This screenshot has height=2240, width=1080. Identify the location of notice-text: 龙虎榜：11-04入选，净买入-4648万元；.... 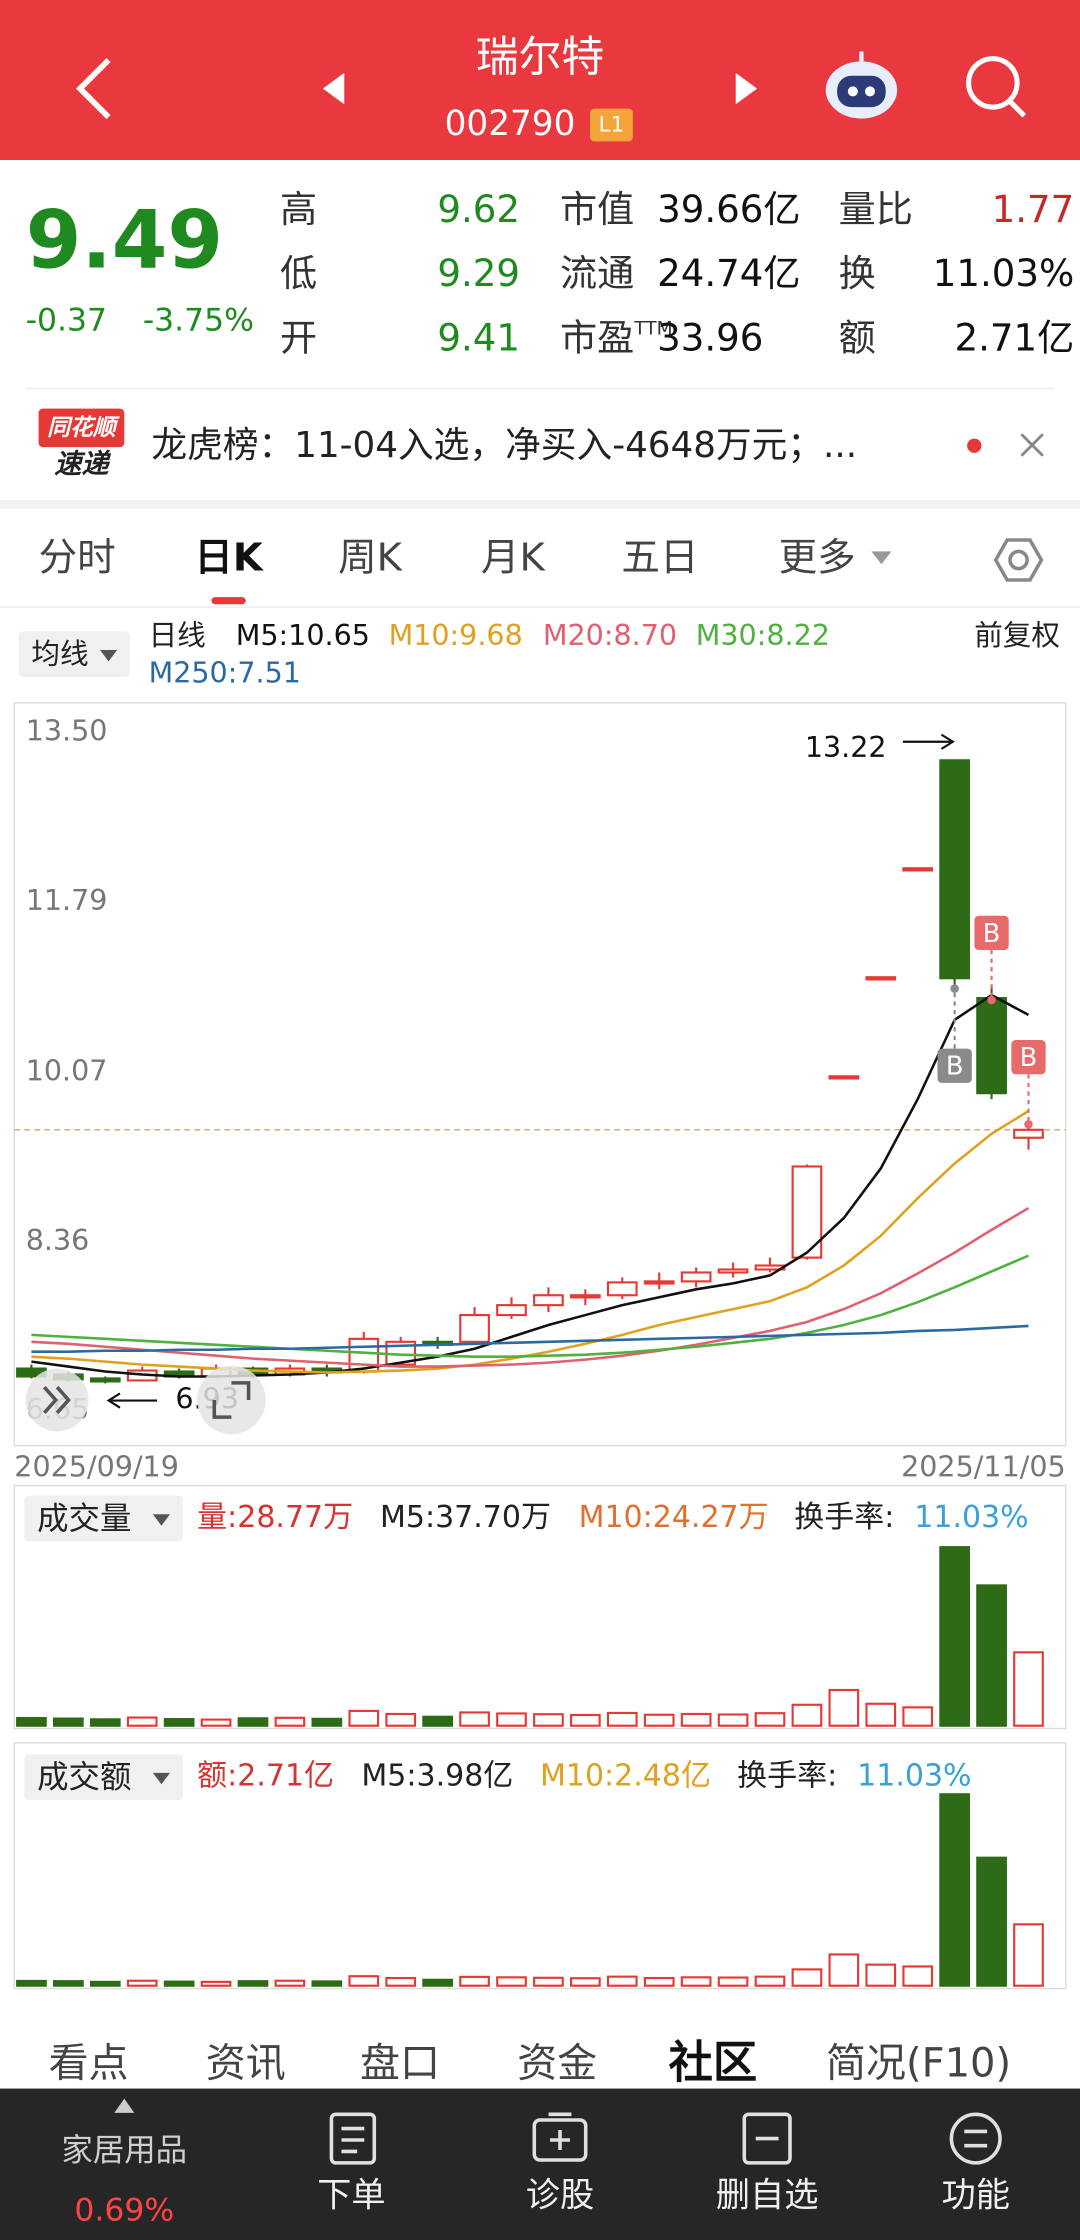
(504, 445).